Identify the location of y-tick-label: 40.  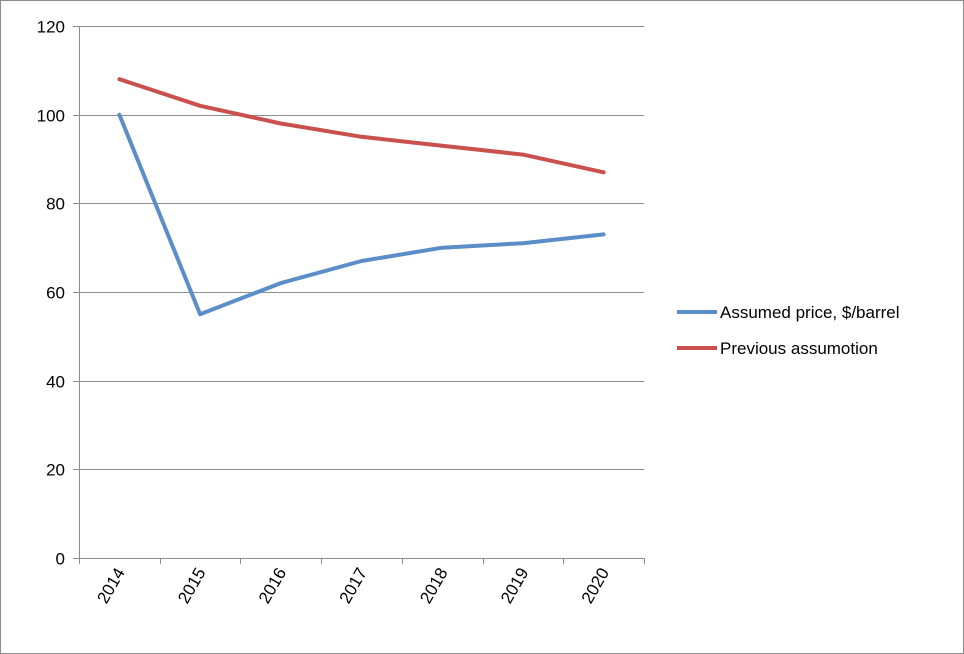
(55, 382).